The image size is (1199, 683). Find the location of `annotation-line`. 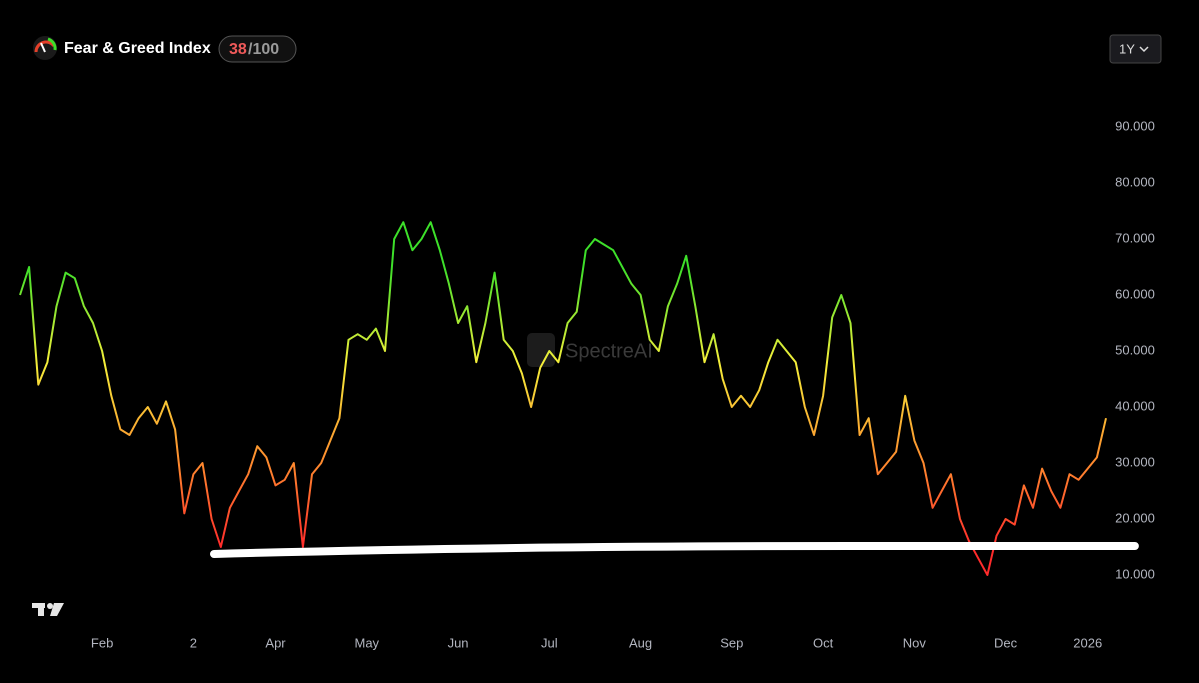

annotation-line is located at coordinates (674, 549).